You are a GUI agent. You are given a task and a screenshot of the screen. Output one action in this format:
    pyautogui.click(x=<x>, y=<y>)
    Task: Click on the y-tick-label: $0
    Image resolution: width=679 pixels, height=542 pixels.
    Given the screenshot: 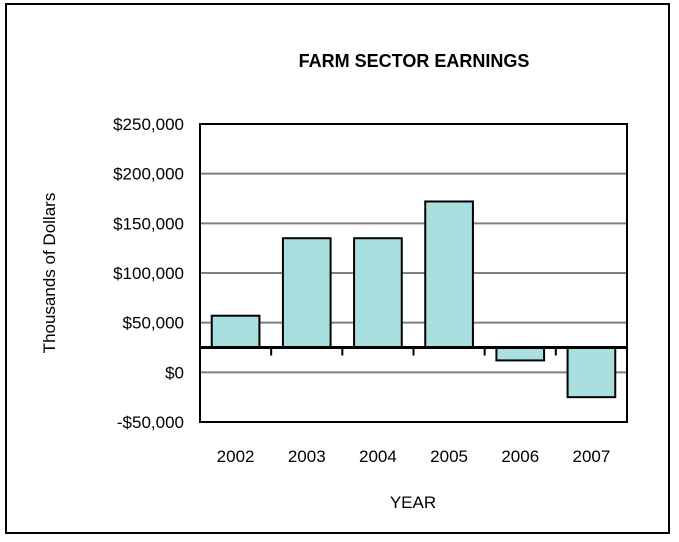 What is the action you would take?
    pyautogui.click(x=174, y=372)
    